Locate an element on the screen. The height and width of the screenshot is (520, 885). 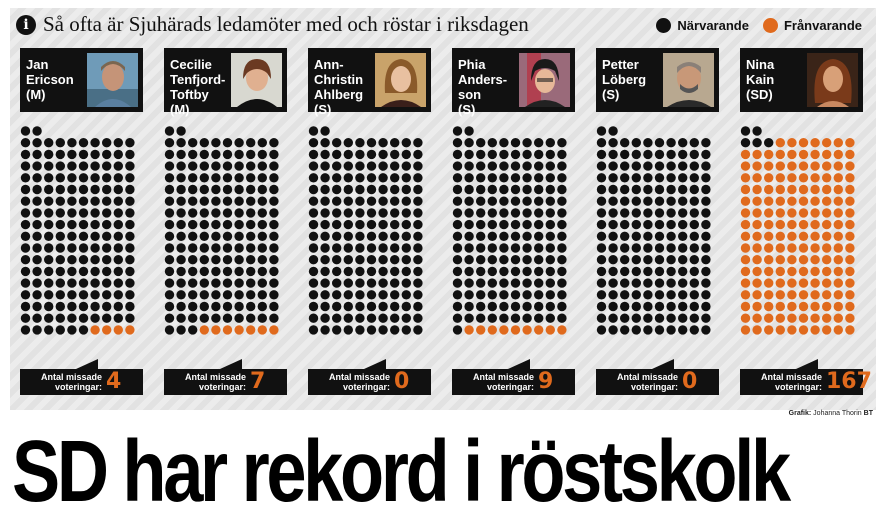
missed-votes-value: 167 is located at coordinates (849, 381).